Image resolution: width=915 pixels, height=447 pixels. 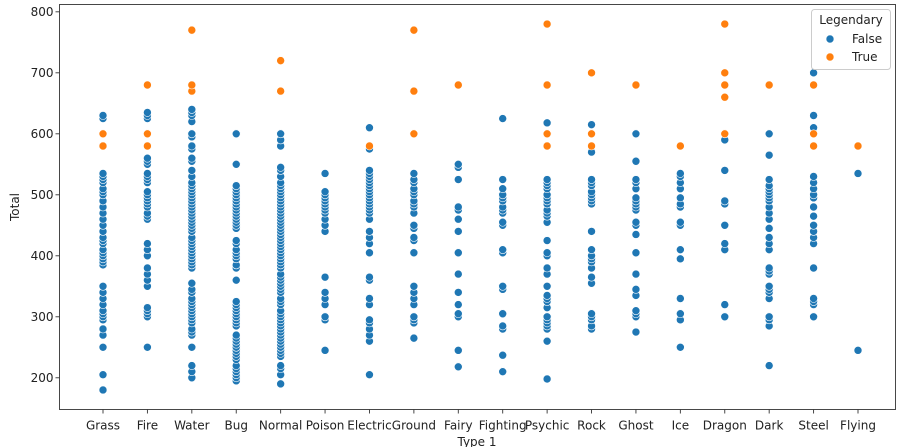 I want to click on y-tick-label: 800, so click(x=42, y=12).